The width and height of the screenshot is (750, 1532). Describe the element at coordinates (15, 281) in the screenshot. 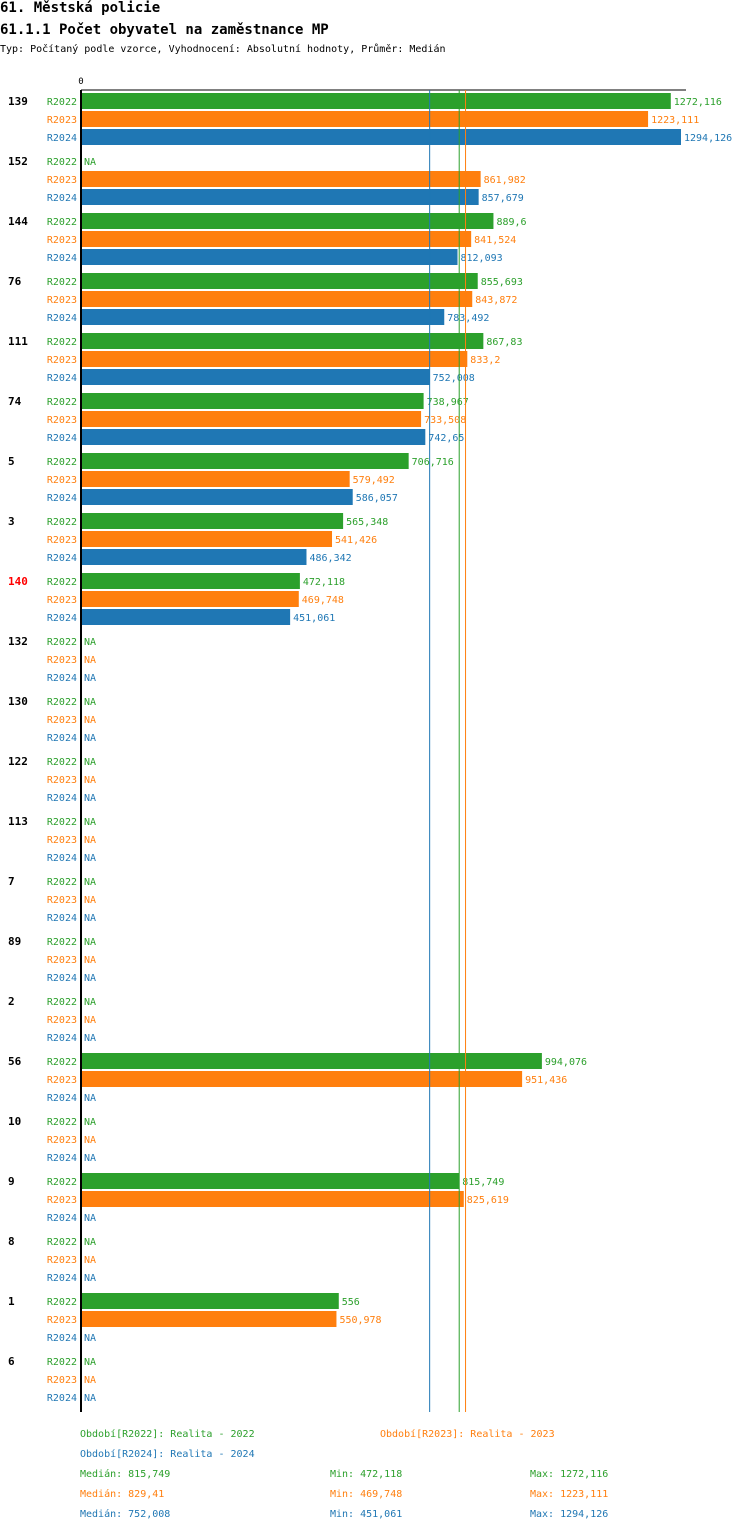

I see `group-label: 76` at that location.